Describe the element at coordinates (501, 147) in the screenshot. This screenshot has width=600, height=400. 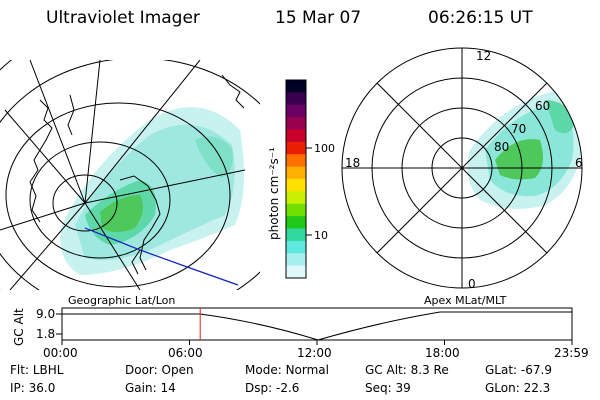
I see `mlat-label-80: 80` at that location.